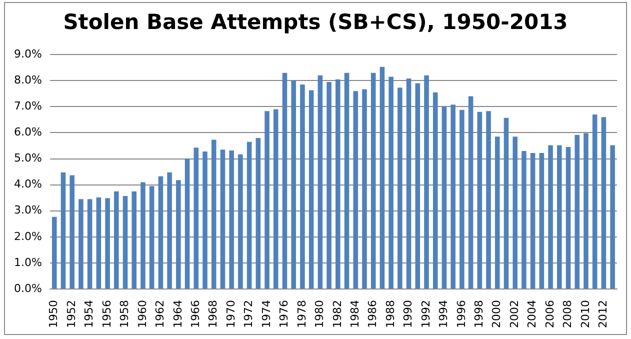  I want to click on x-tick-label: 1980, so click(319, 314).